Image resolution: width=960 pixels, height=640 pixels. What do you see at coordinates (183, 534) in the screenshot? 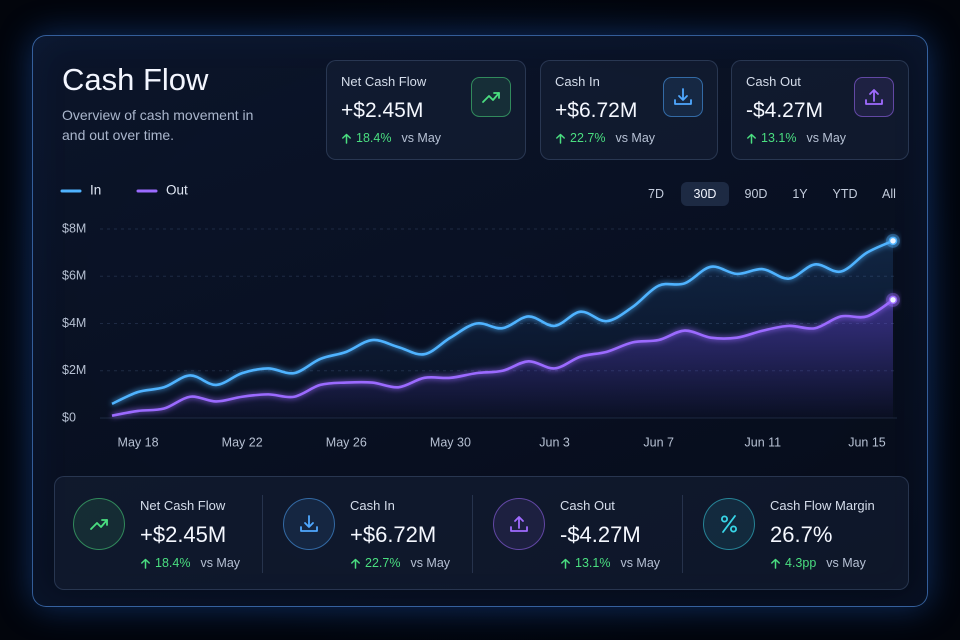
I see `summary-value: +$2.45M` at bounding box center [183, 534].